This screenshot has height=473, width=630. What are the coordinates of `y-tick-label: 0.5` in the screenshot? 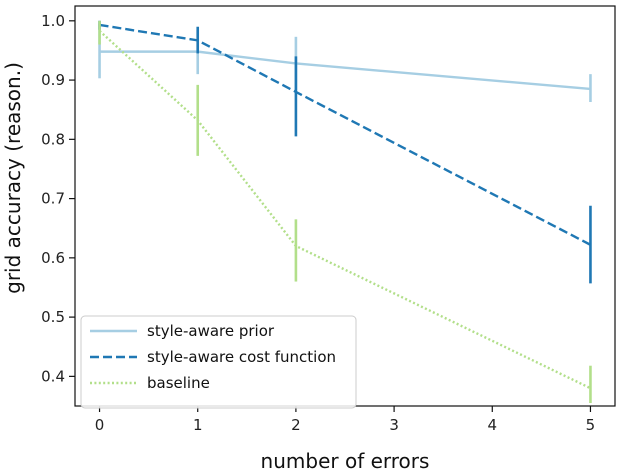 It's located at (53, 317).